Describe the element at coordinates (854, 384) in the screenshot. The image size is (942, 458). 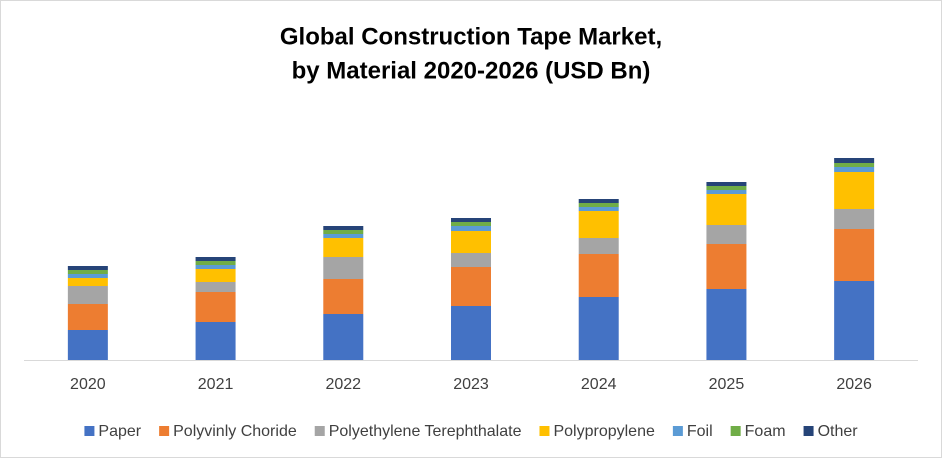
I see `x-tick-label: 2026` at that location.